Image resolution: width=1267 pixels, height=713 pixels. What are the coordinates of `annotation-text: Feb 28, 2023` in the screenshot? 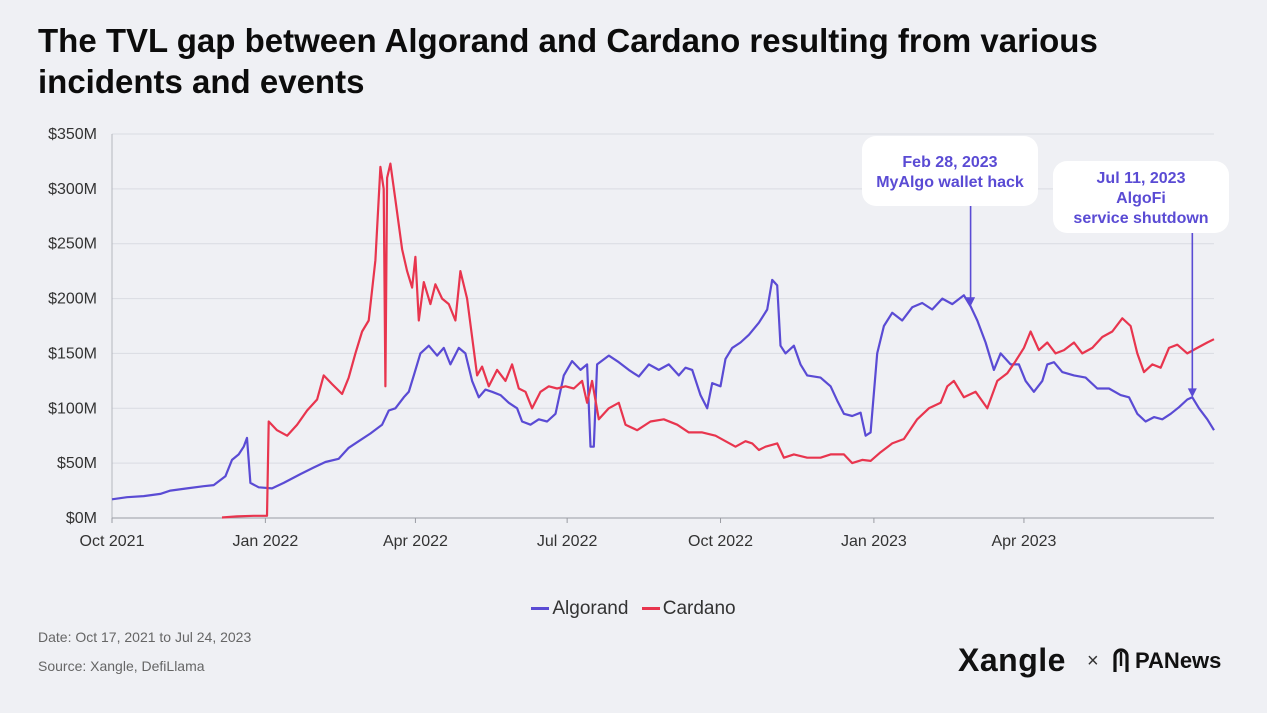 It's located at (949, 162).